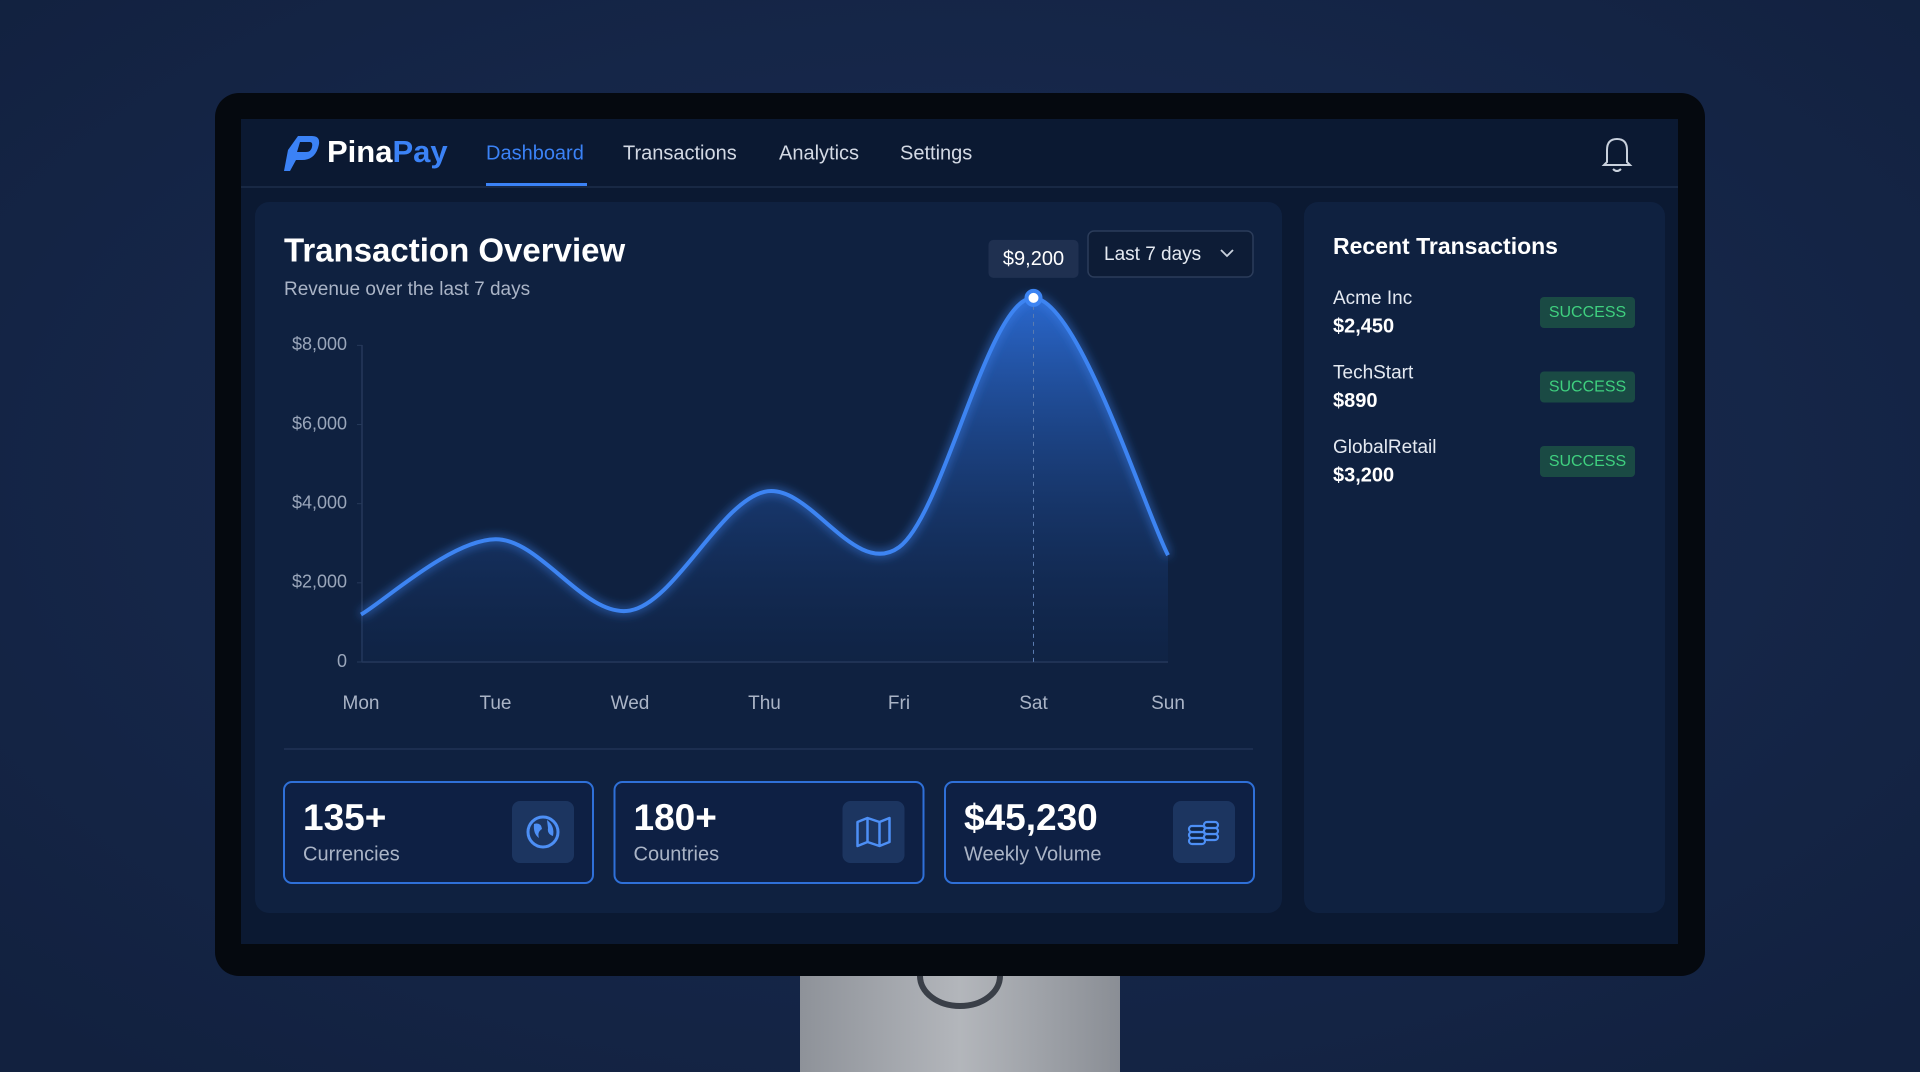 The image size is (1920, 1072). I want to click on stat-label: Currencies, so click(351, 854).